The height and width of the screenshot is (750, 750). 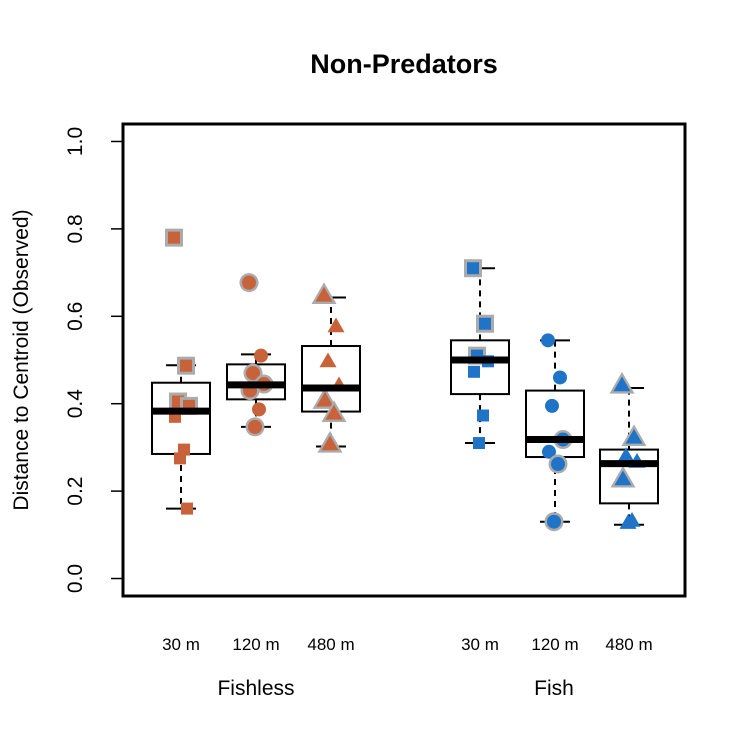 What do you see at coordinates (75, 491) in the screenshot?
I see `y-tick-label: 0.2` at bounding box center [75, 491].